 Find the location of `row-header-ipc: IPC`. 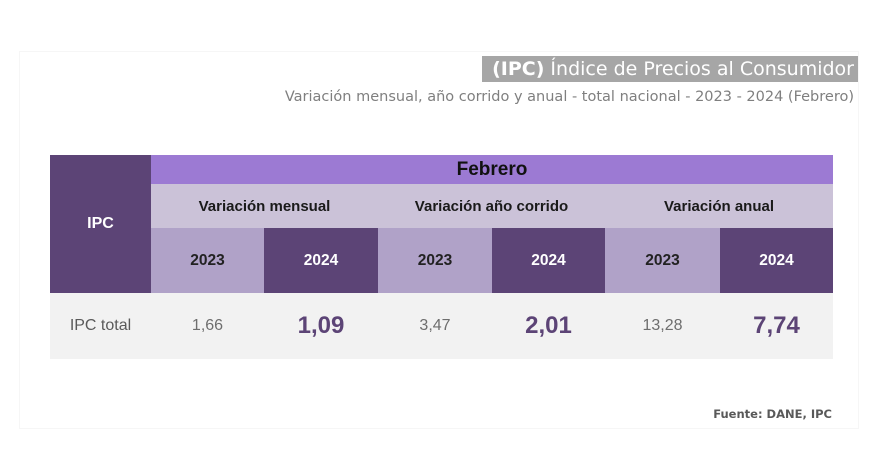

row-header-ipc: IPC is located at coordinates (100, 224).